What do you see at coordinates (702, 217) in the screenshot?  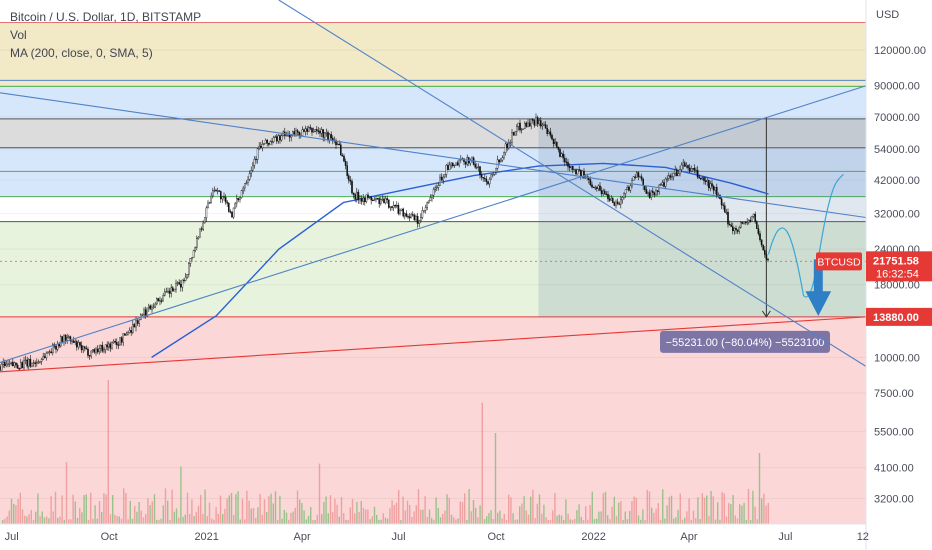 I see `measure-box` at bounding box center [702, 217].